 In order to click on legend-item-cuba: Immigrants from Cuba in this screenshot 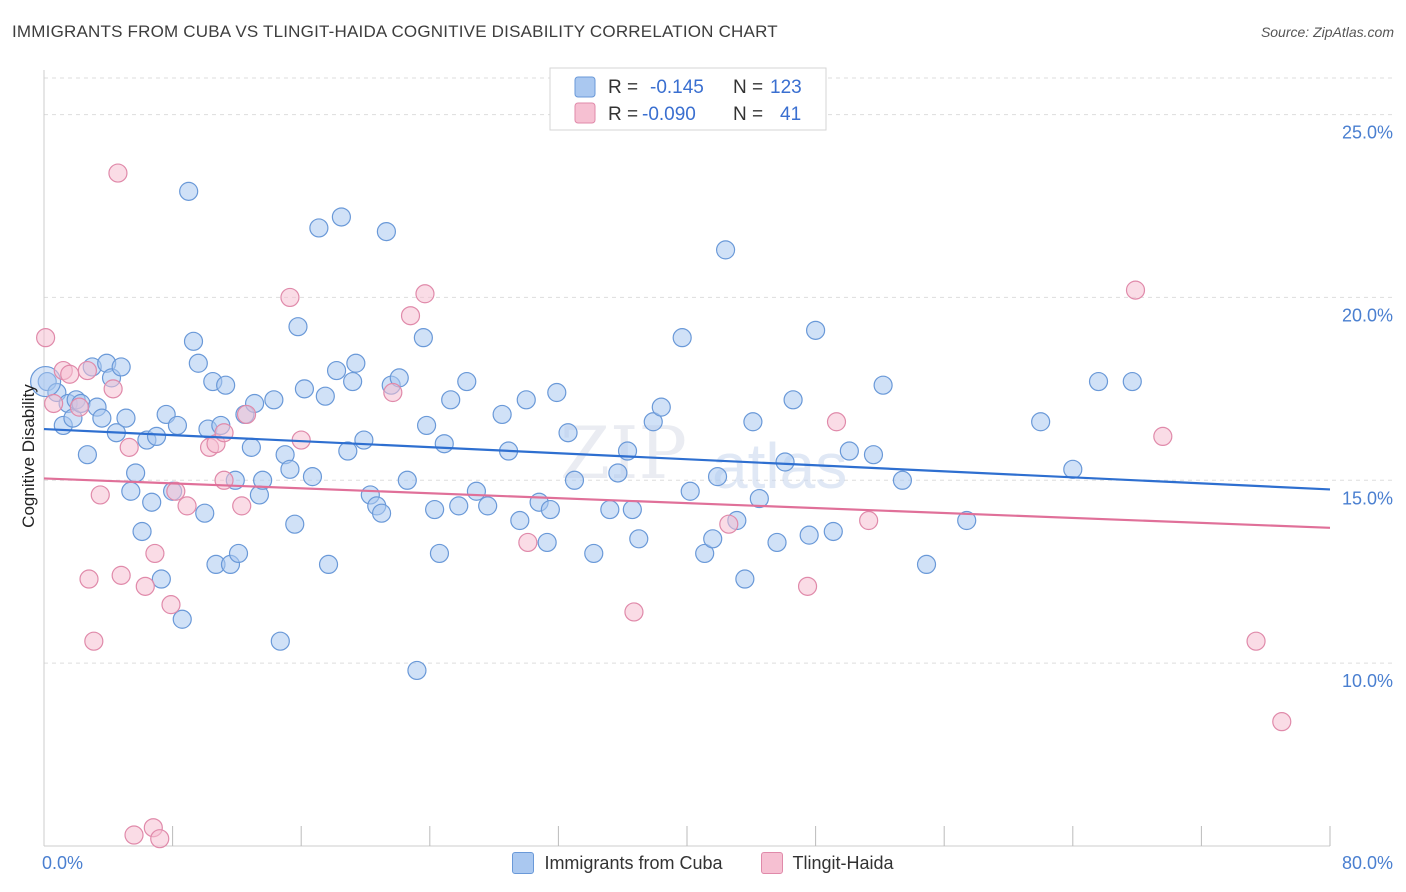, I will do `click(617, 863)`.